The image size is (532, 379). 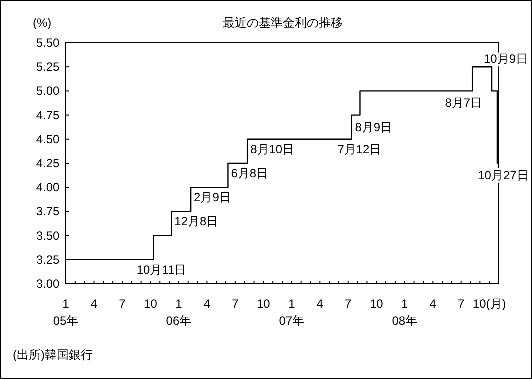 What do you see at coordinates (48, 139) in the screenshot?
I see `ytick-label: 4.50` at bounding box center [48, 139].